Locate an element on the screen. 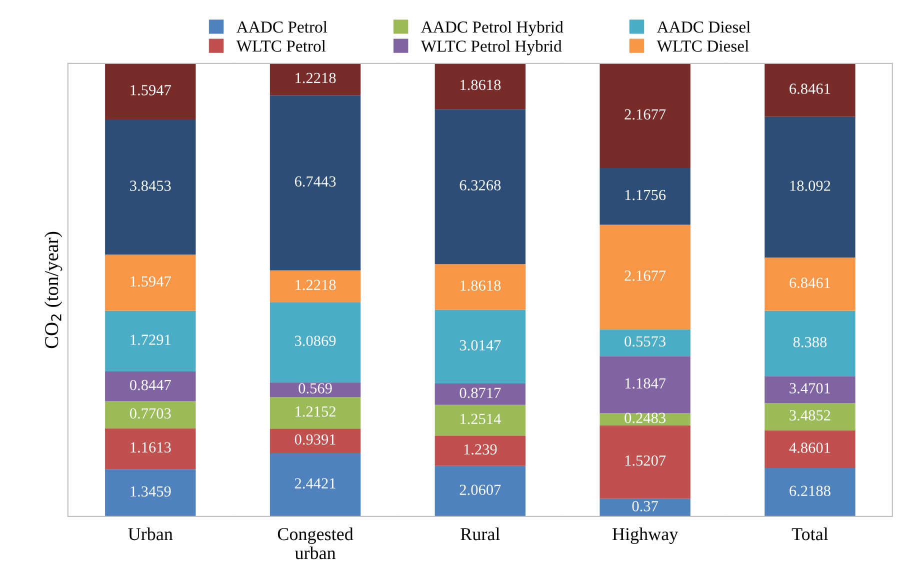  data-label: 4.8601 is located at coordinates (809, 448).